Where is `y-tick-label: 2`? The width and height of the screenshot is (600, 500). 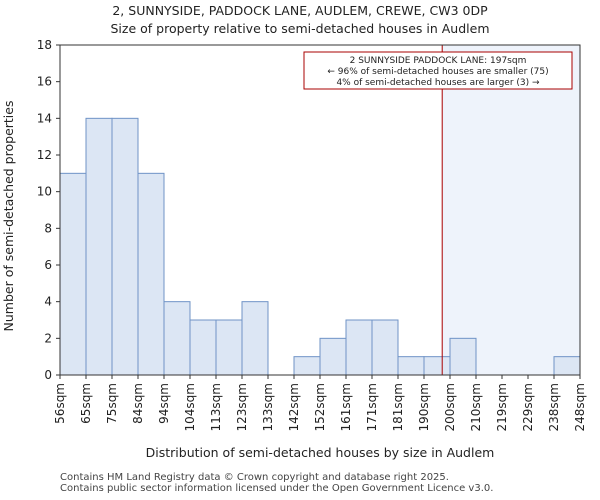 y-tick-label: 2 is located at coordinates (48, 338).